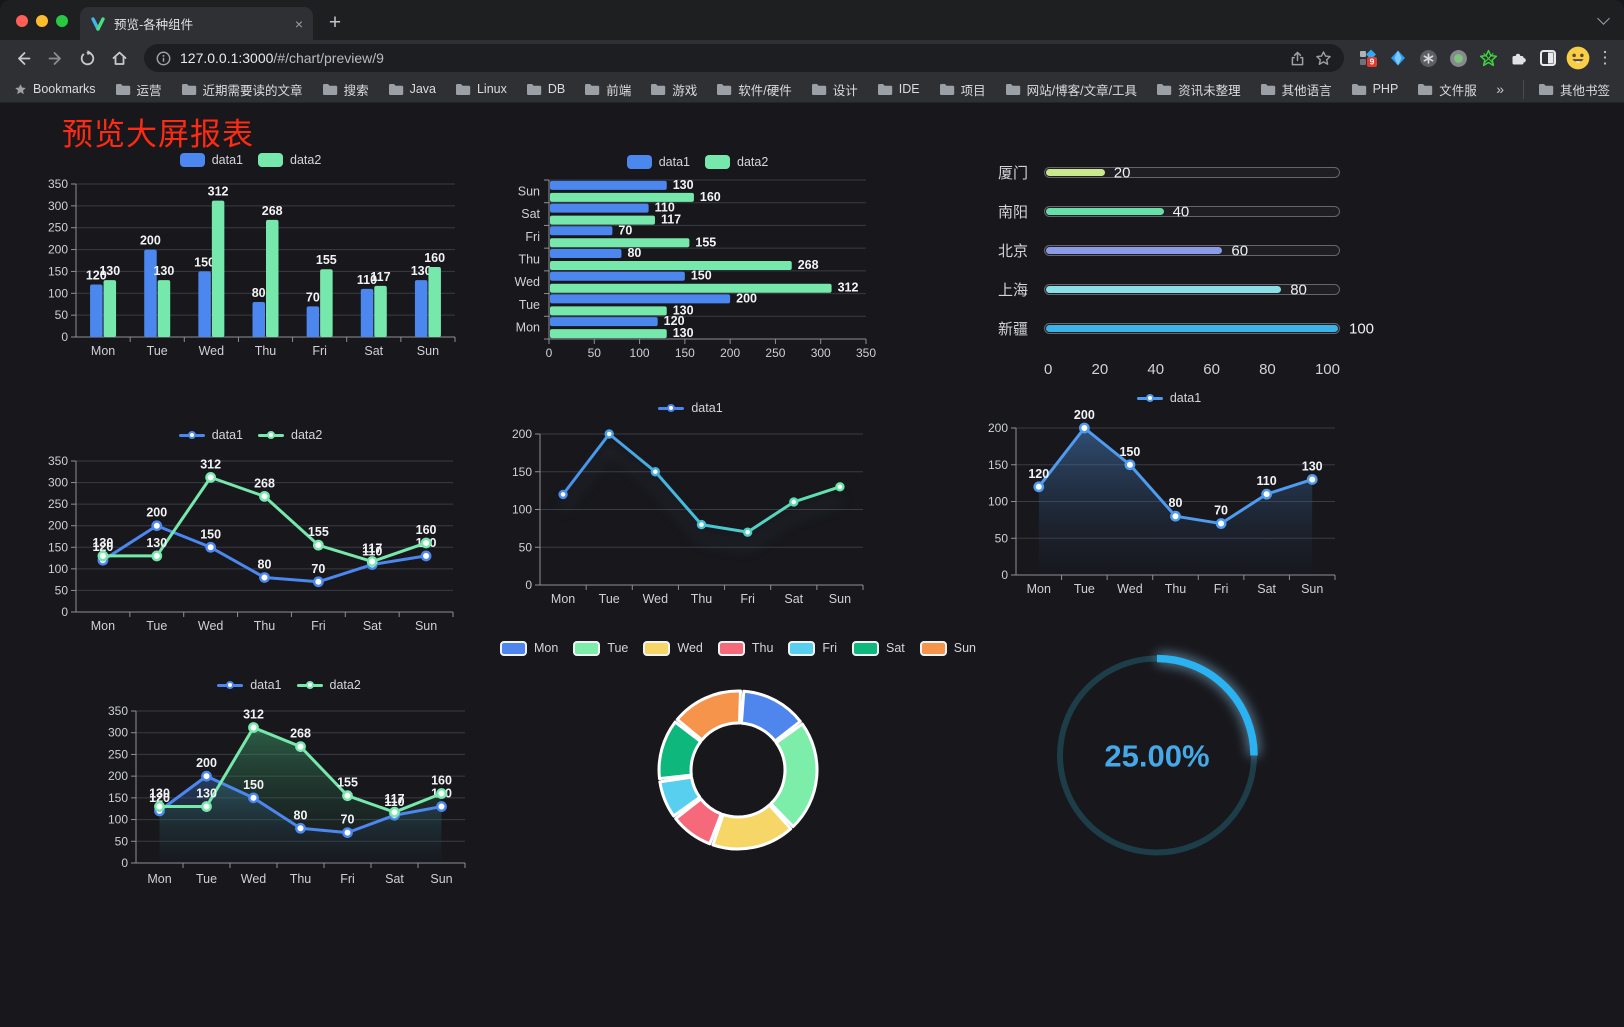 The height and width of the screenshot is (1027, 1624). Describe the element at coordinates (242, 89) in the screenshot. I see `bookmark-folder: 近期需要读的文章` at that location.